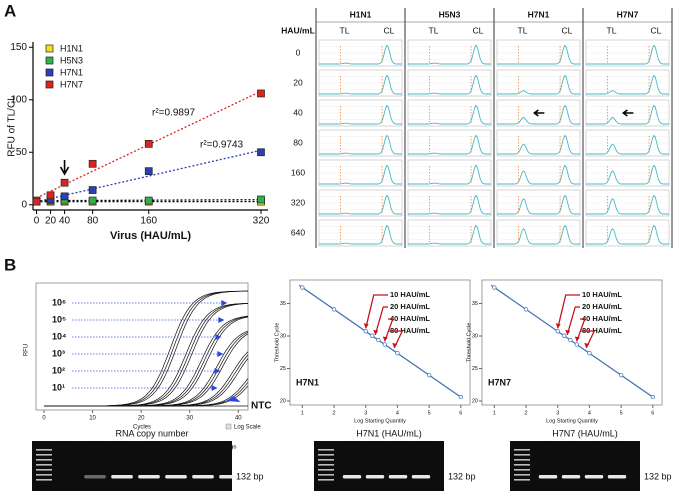 The image size is (675, 492). Describe the element at coordinates (203, 447) in the screenshot. I see `label: 10⁵` at that location.